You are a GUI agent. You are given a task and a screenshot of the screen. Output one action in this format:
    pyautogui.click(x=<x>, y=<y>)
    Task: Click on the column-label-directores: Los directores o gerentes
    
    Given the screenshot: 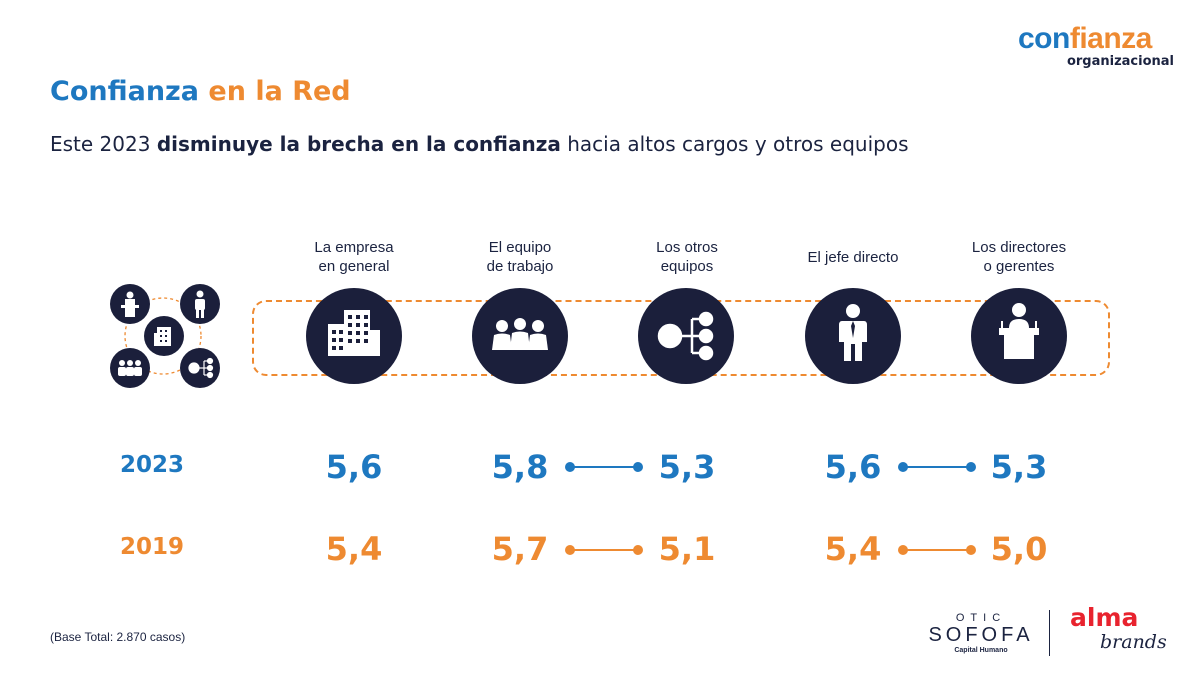 What is the action you would take?
    pyautogui.click(x=1019, y=257)
    